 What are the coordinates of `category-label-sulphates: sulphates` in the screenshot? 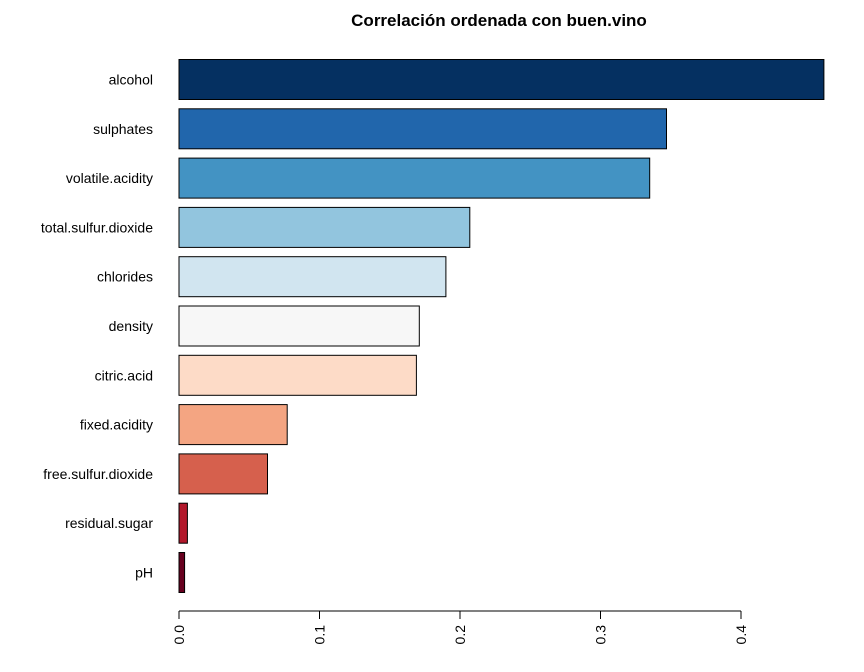 It's located at (123, 129).